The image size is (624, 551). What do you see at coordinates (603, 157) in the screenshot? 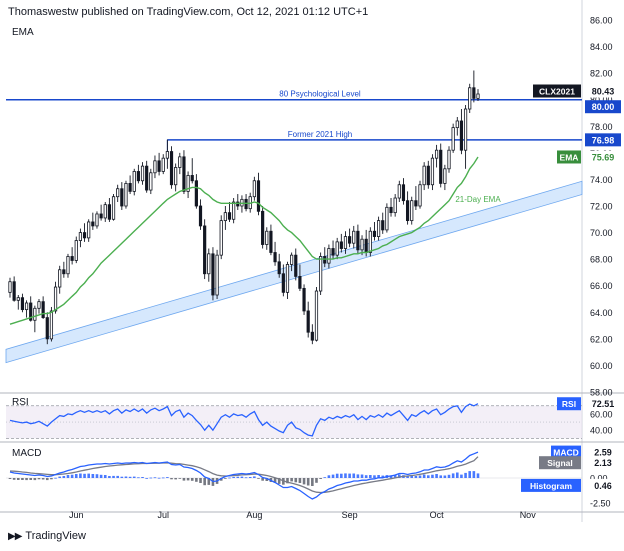
I see `ema-tag-bg` at bounding box center [603, 157].